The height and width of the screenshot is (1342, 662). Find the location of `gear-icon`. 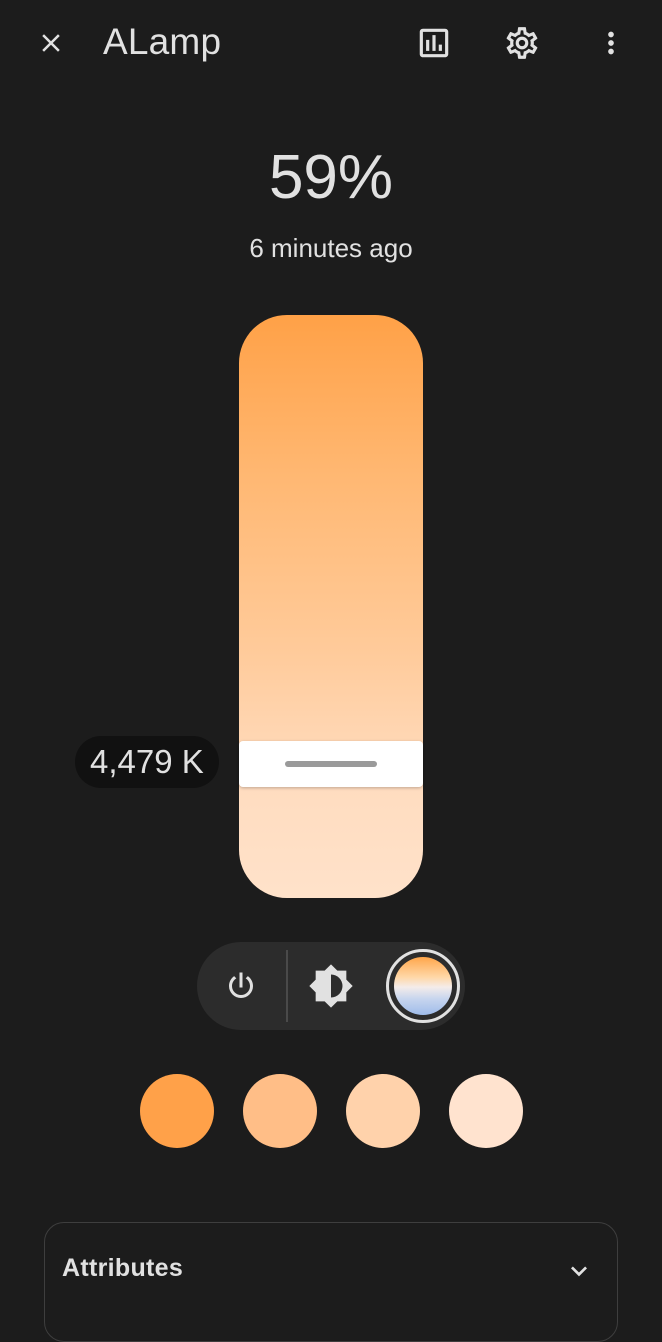

gear-icon is located at coordinates (522, 43).